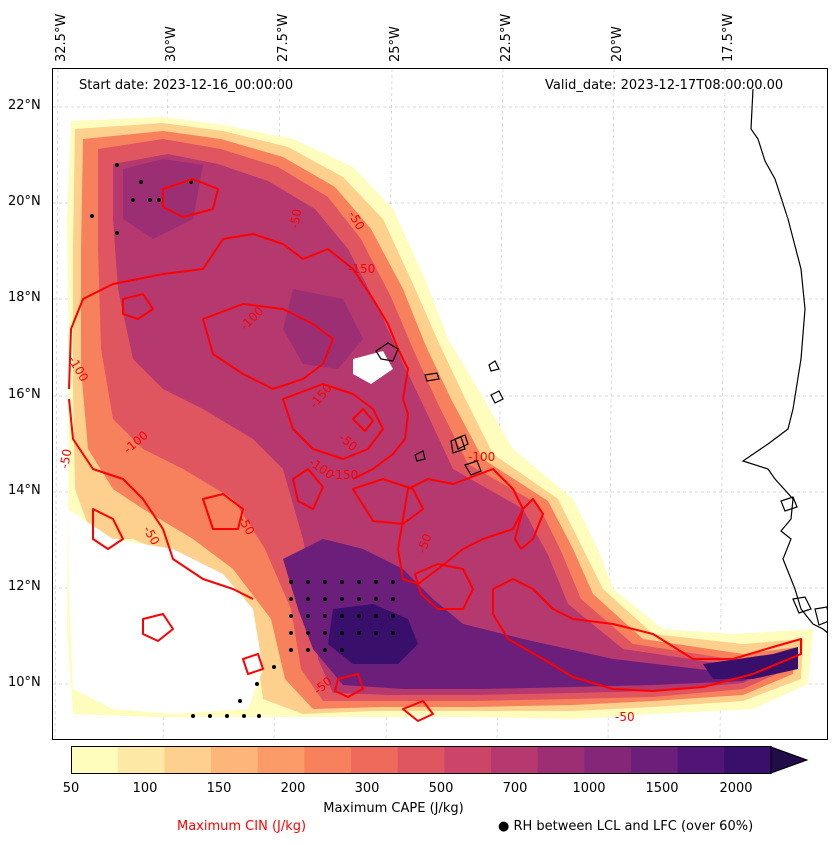 The width and height of the screenshot is (837, 845). What do you see at coordinates (24, 490) in the screenshot?
I see `lat-label: 14°N` at bounding box center [24, 490].